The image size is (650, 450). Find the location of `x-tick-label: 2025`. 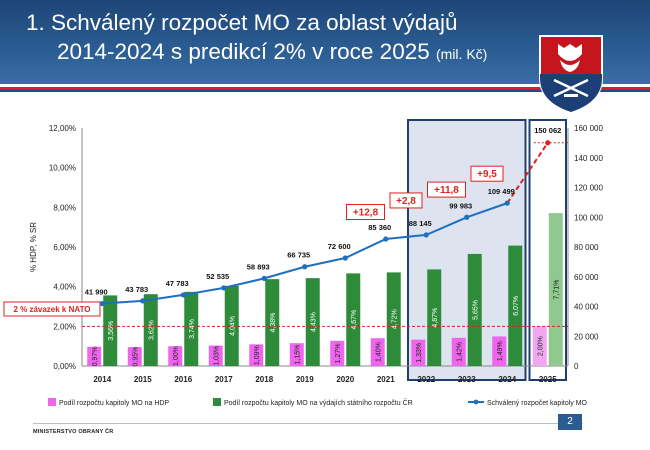

x-tick-label: 2025 is located at coordinates (548, 379).